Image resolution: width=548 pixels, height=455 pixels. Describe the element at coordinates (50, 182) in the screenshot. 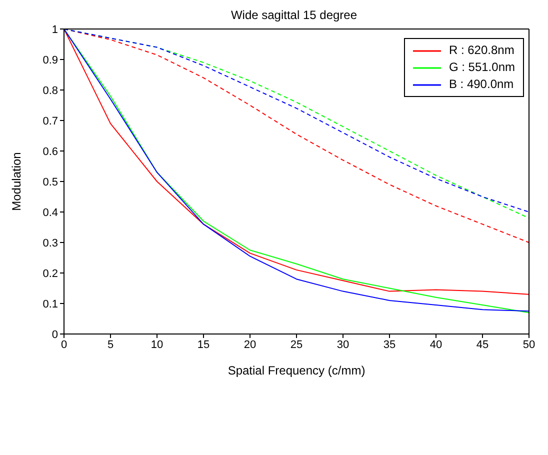

I see `y-tick-label: 0.5` at that location.